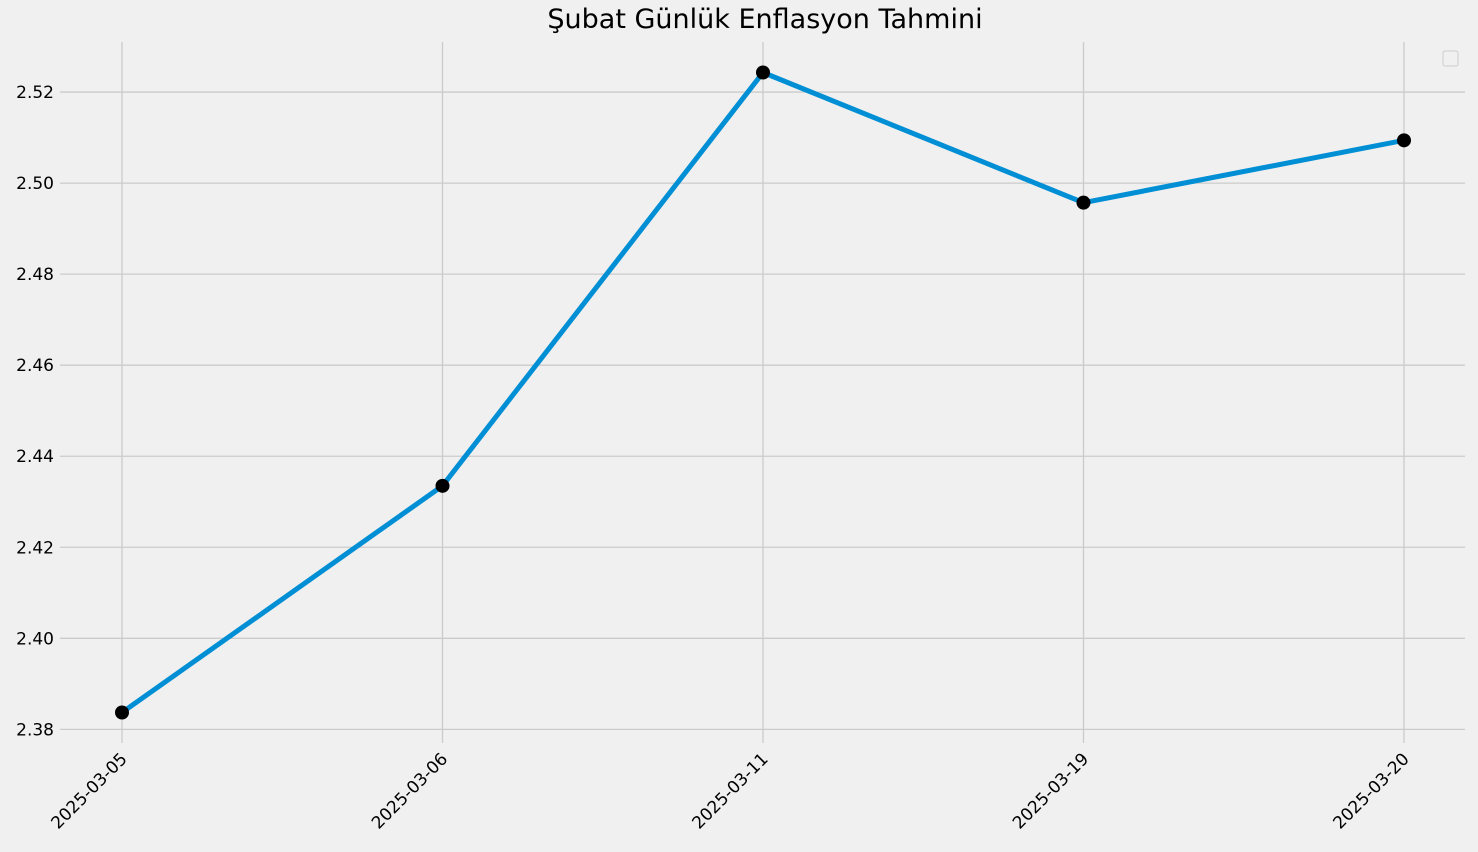 This screenshot has width=1478, height=852. What do you see at coordinates (35, 366) in the screenshot?
I see `y-tick-label: 2.46` at bounding box center [35, 366].